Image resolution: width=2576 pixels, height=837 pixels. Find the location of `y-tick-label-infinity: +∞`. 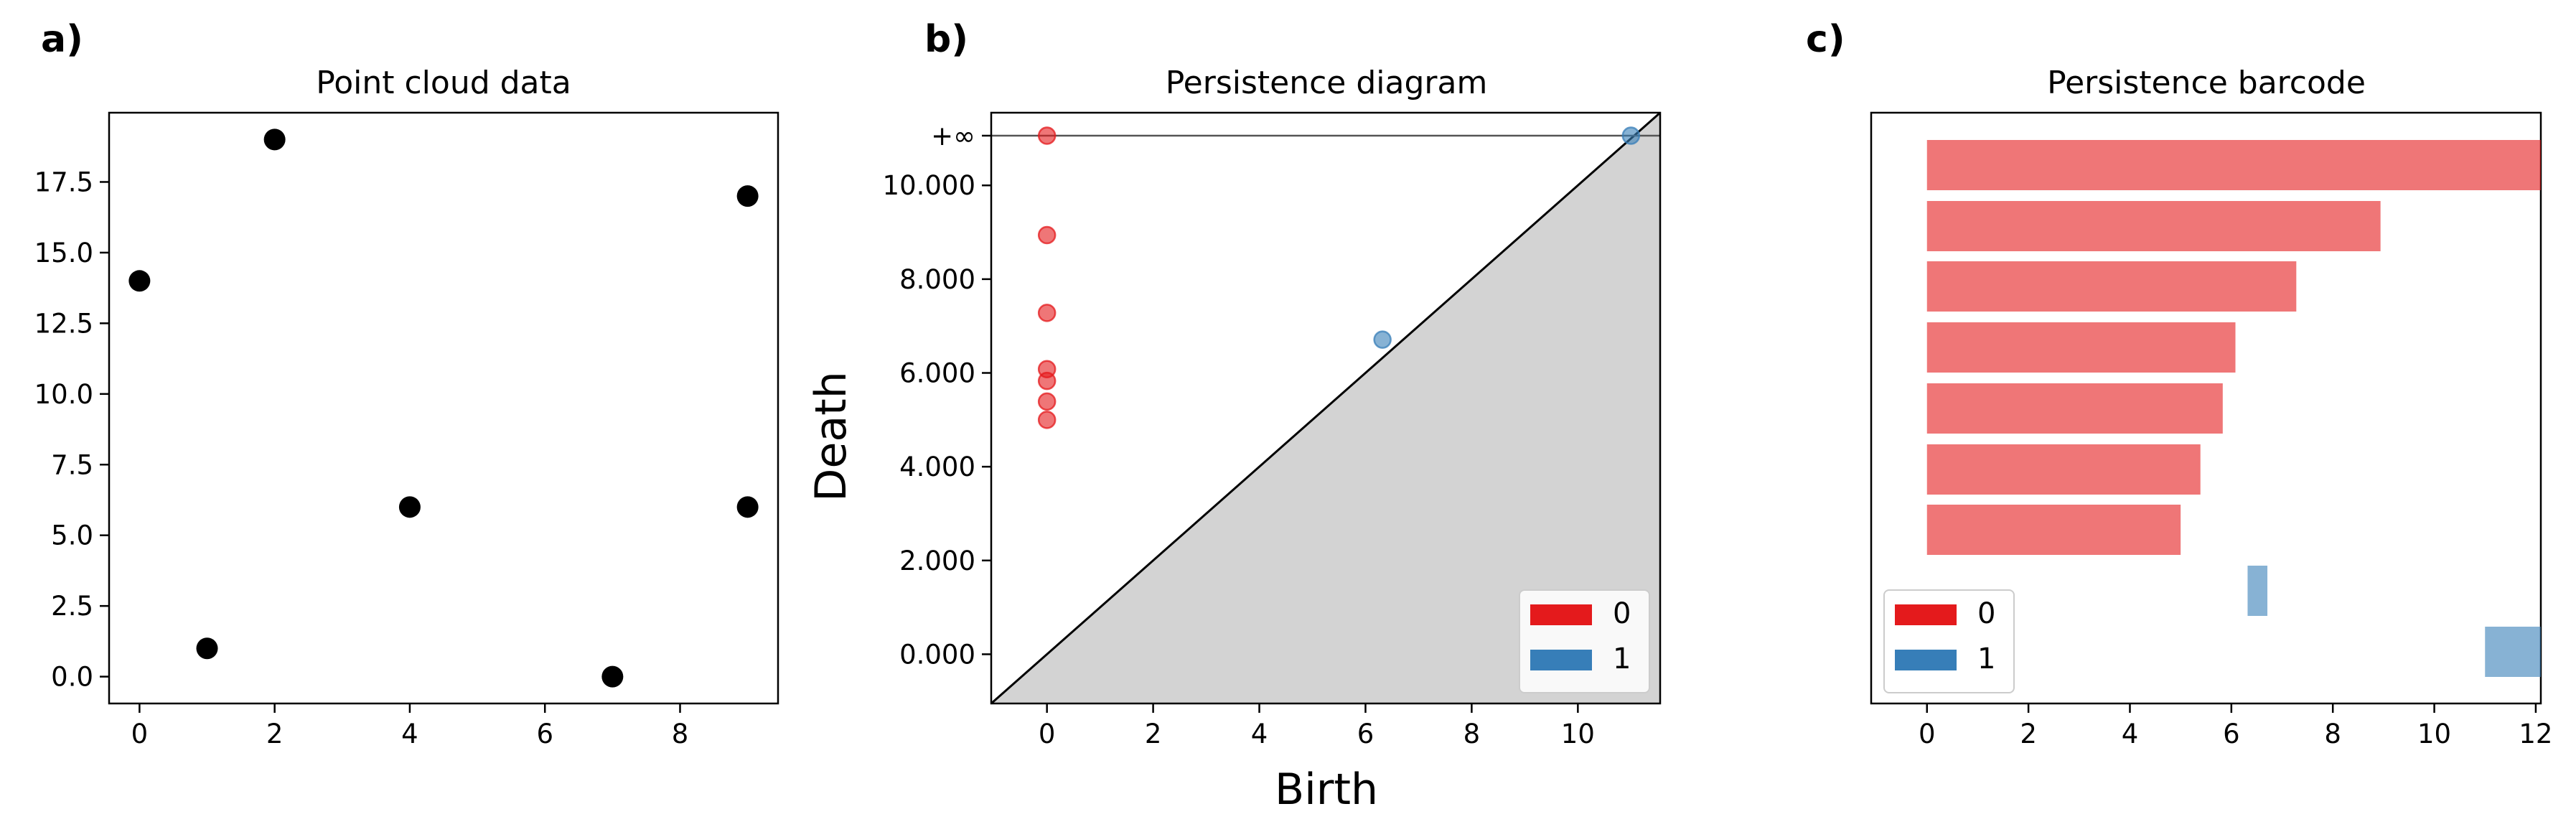

y-tick-label-infinity: +∞ is located at coordinates (953, 136).